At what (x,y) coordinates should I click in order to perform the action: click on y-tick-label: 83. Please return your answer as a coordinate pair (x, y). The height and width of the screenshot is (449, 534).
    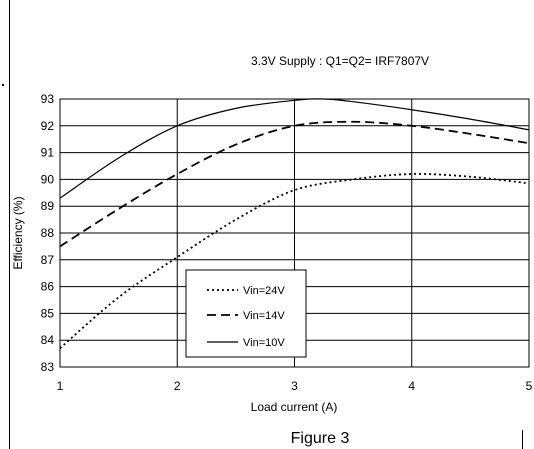
    Looking at the image, I should click on (48, 367).